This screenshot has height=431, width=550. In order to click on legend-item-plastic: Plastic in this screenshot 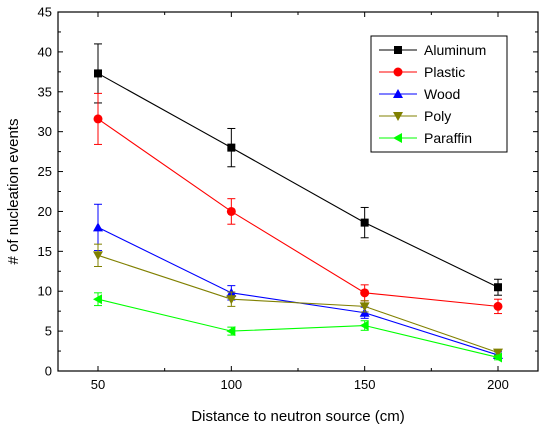, I will do `click(422, 72)`.